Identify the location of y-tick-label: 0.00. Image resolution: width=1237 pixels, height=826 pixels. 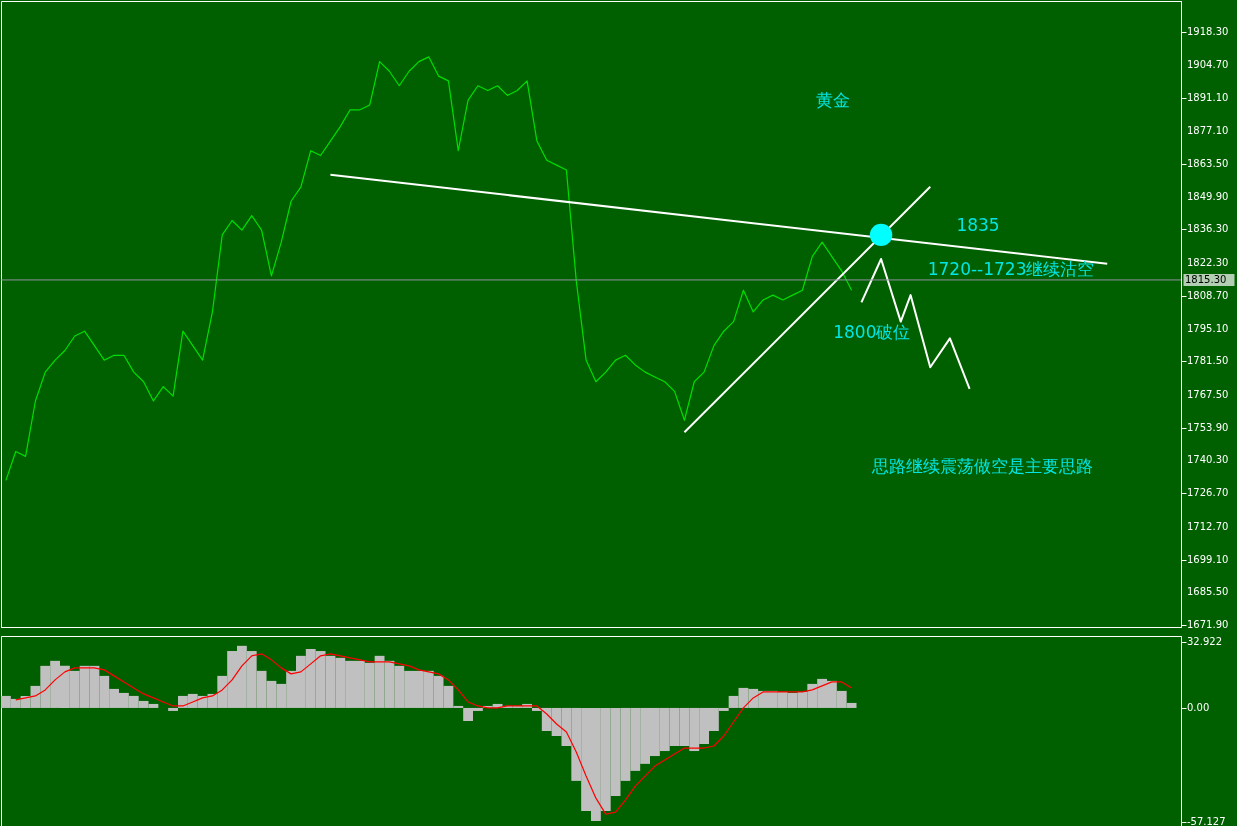
(1198, 707).